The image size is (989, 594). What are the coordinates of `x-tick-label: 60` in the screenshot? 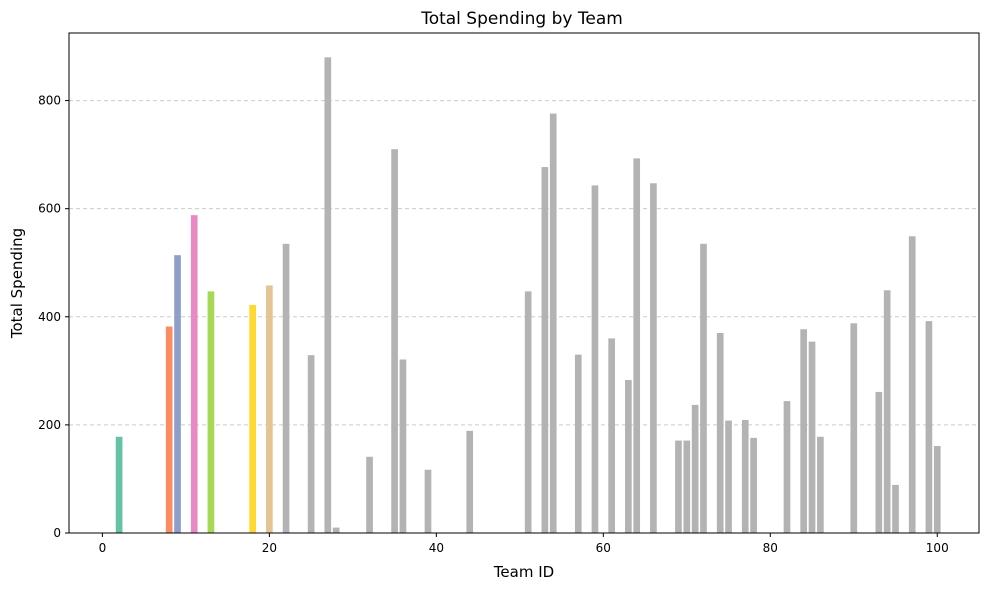 It's located at (603, 548).